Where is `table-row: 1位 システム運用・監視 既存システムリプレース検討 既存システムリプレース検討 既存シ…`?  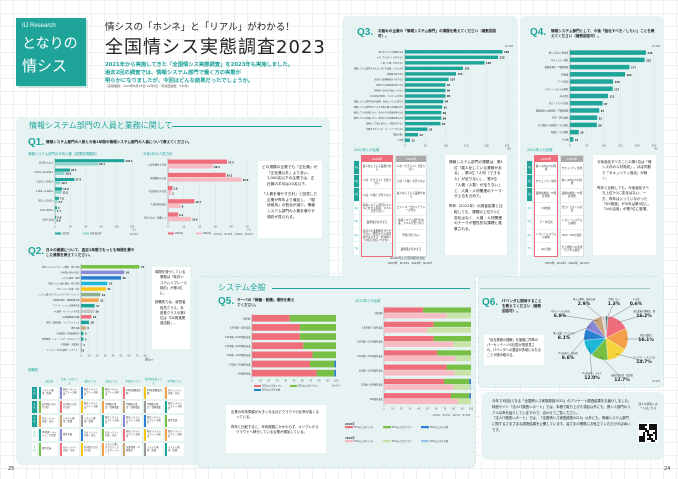 table-row: 1位 システム運用・監視 既存システムリプレース検討 既存システムリプレース検討 既存シ… is located at coordinates (108, 393).